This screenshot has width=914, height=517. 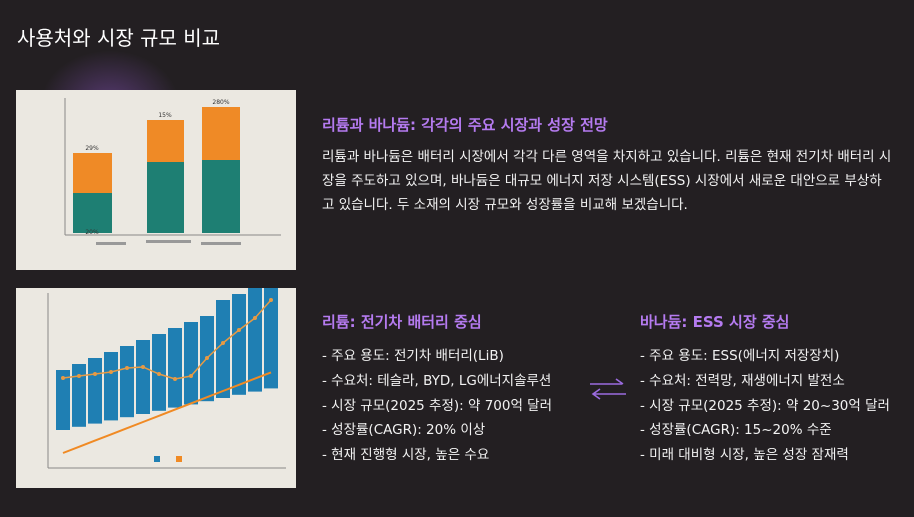 What do you see at coordinates (437, 380) in the screenshot?
I see `list-item: - 수요처: 테슬라, BYD, LG에너지솔루션` at bounding box center [437, 380].